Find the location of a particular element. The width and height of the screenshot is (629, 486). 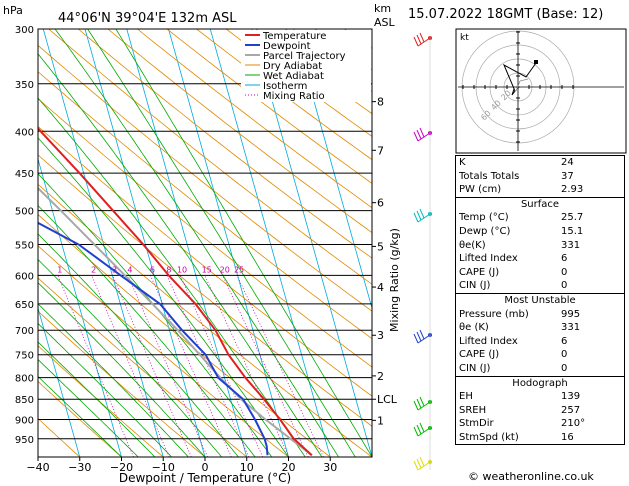

x-tick-label: −20 is located at coordinates (121, 467).